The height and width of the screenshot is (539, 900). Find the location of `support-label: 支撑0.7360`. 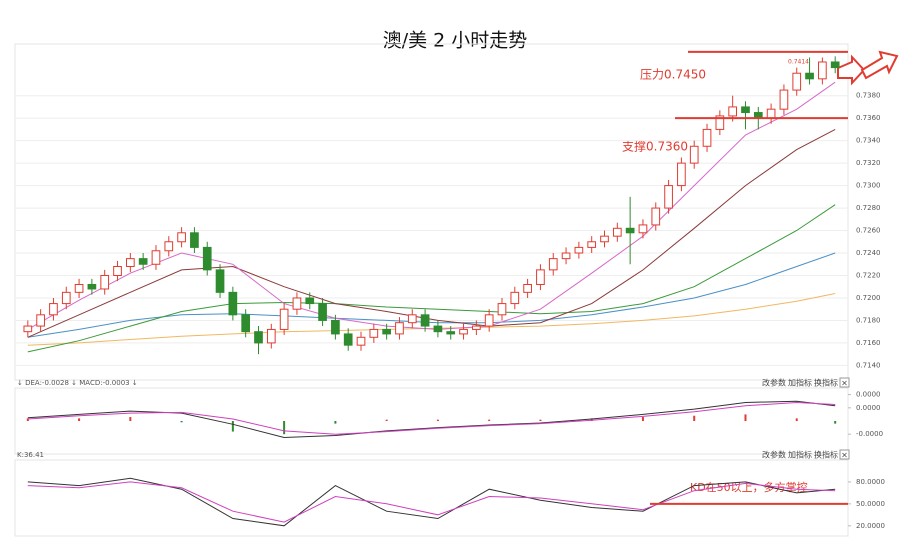

support-label: 支撑0.7360 is located at coordinates (655, 146).